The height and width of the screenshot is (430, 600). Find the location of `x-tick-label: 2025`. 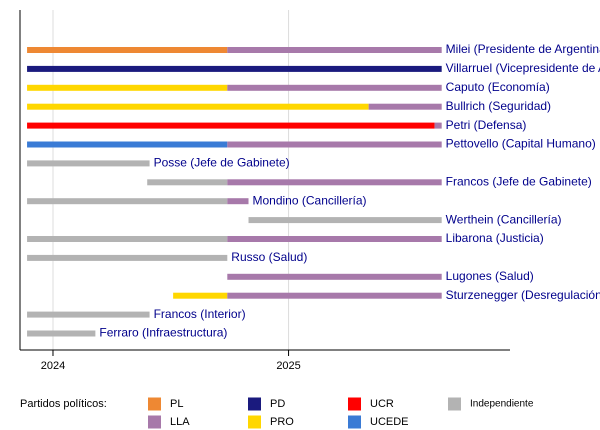

x-tick-label: 2025 is located at coordinates (288, 366).